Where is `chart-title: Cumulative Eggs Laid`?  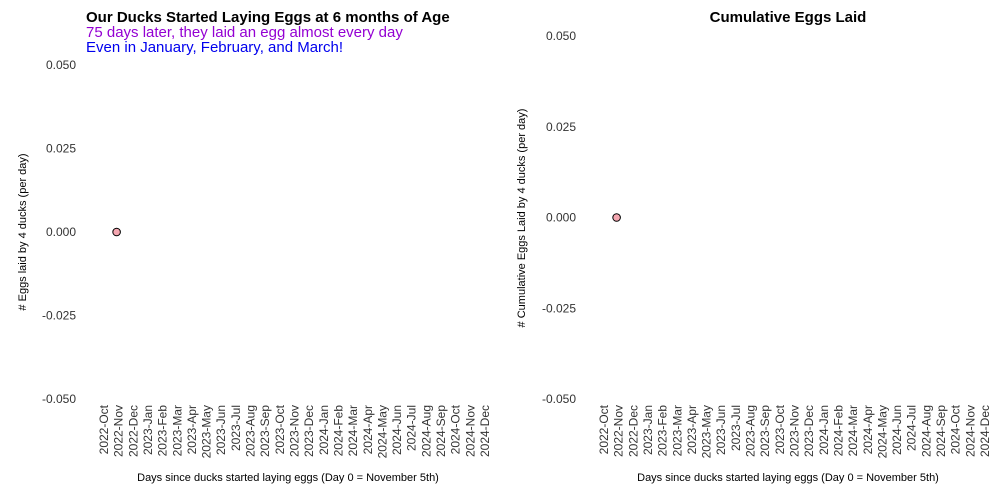
chart-title: Cumulative Eggs Laid is located at coordinates (788, 17).